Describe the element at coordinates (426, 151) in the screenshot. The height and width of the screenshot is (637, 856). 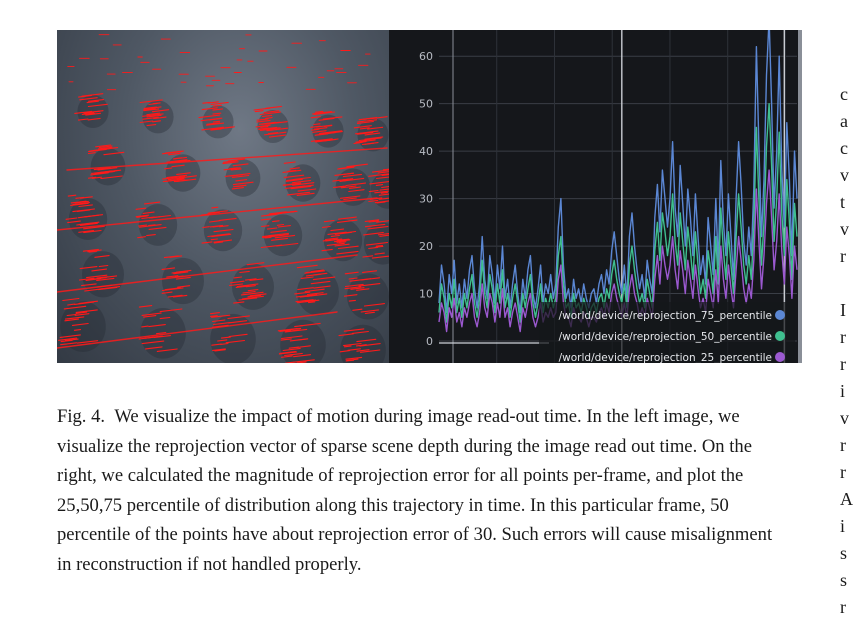
I see `y-tick-label: 40` at that location.